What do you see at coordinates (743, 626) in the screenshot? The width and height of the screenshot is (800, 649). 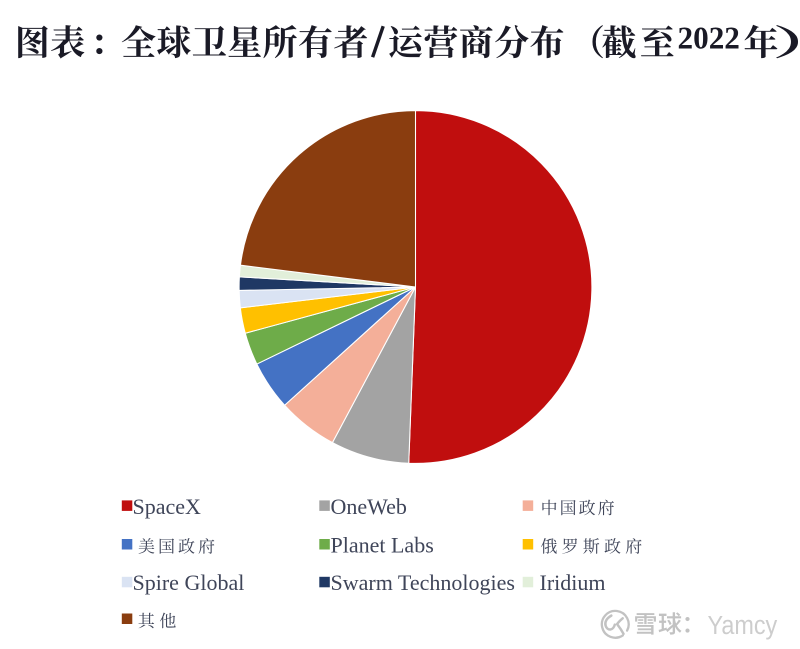 I see `svg-text: Yamcy` at bounding box center [743, 626].